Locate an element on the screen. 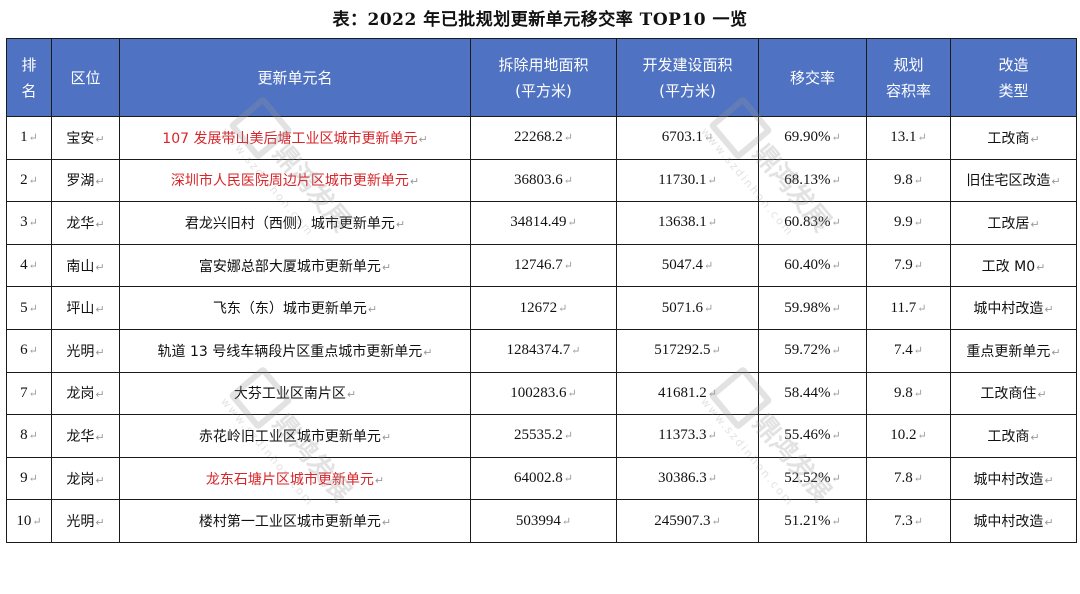  cell-transfer-rate: 68.13%↵ is located at coordinates (812, 180).